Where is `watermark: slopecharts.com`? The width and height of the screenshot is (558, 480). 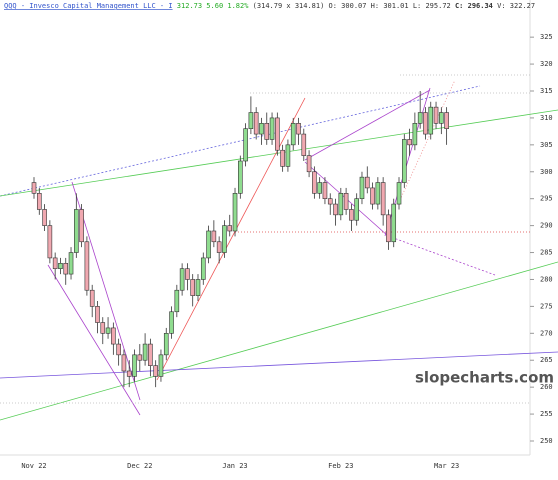
watermark: slopecharts.com is located at coordinates (484, 378).